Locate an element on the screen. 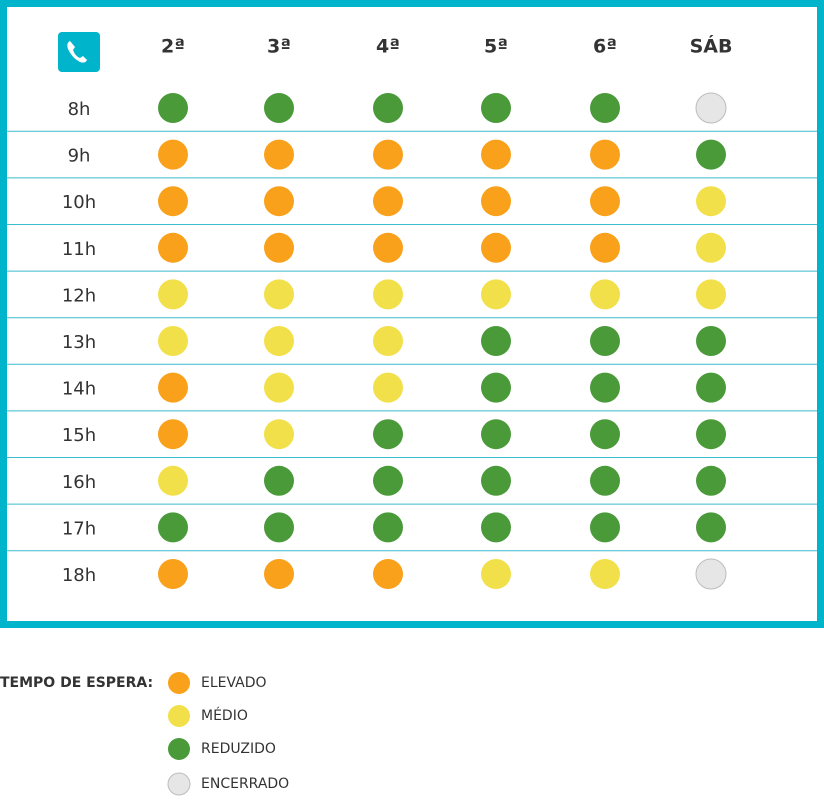  row-label: 12h is located at coordinates (79, 295).